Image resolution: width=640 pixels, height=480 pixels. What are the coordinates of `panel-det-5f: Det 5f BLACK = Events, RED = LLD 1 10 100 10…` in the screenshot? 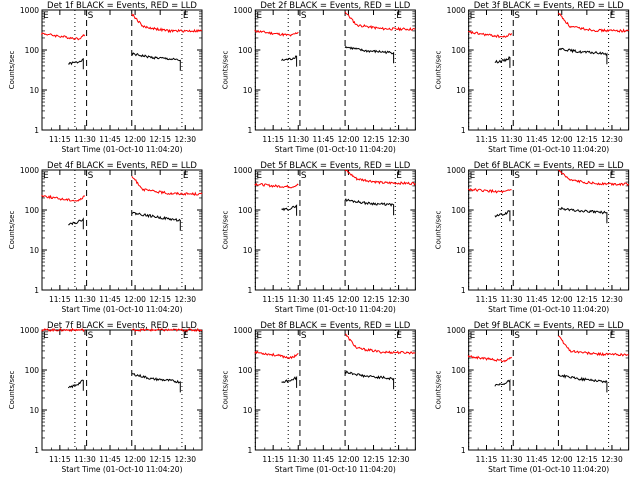 It's located at (318, 237).